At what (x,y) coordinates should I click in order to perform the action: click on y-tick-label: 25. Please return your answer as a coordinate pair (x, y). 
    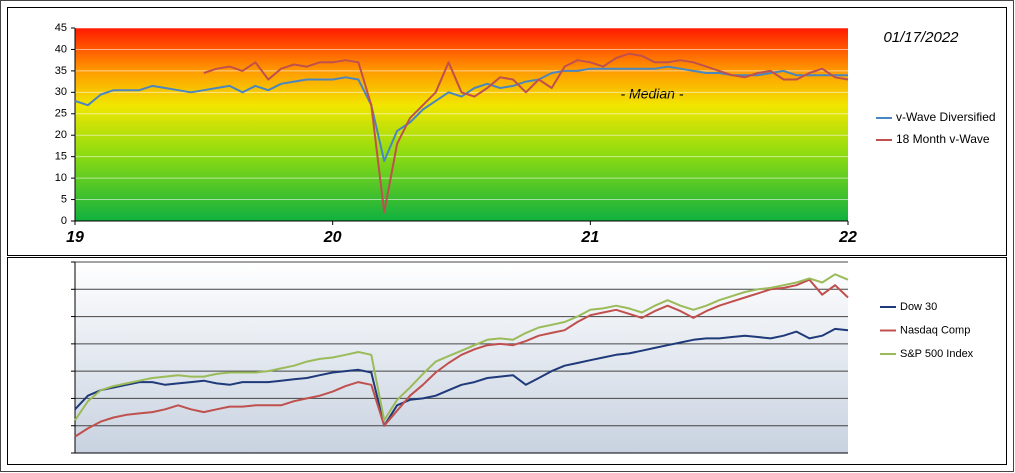
    Looking at the image, I should click on (61, 114).